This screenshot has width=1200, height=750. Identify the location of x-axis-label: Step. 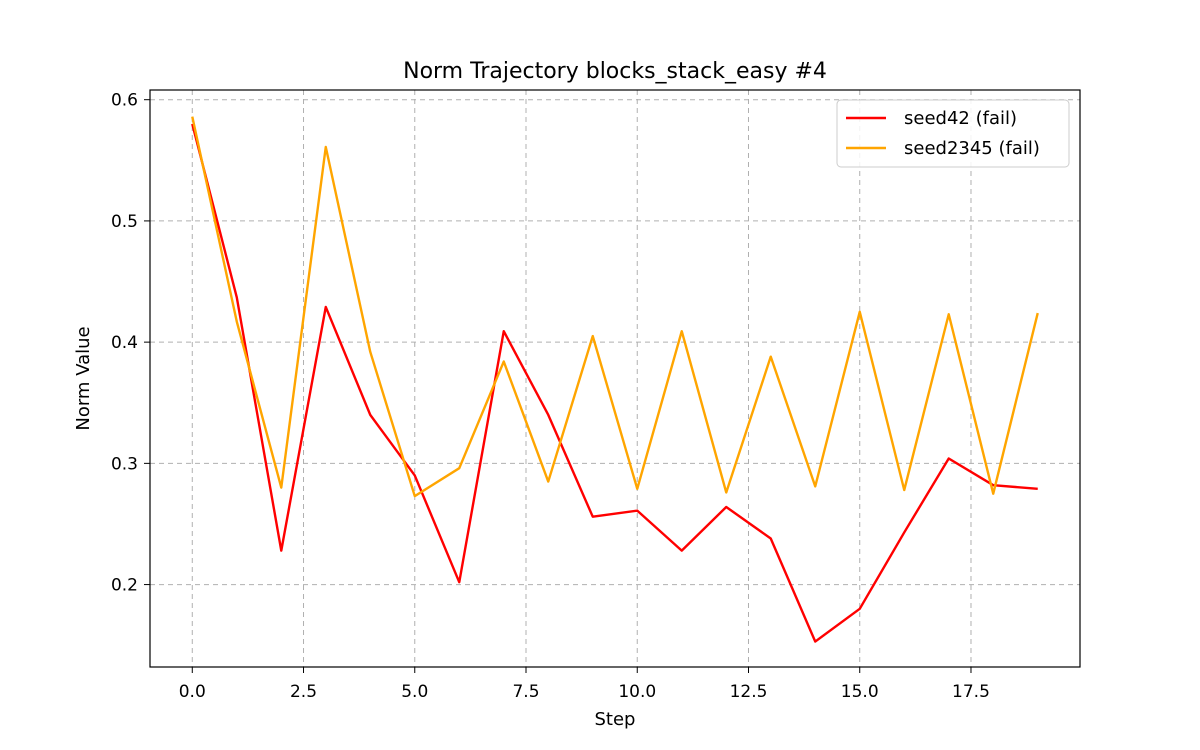
(615, 719).